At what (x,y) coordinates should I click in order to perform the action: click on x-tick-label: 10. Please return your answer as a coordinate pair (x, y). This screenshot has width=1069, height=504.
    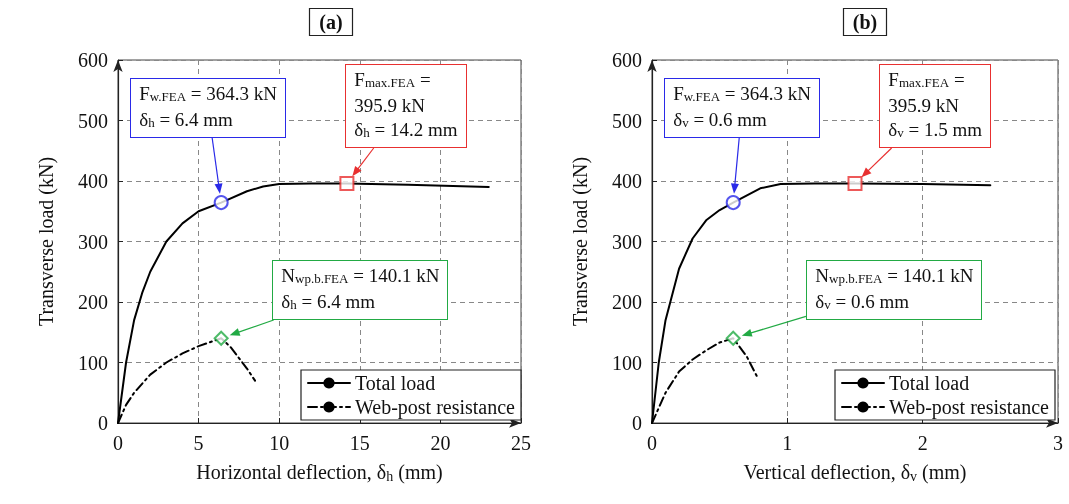
    Looking at the image, I should click on (279, 443).